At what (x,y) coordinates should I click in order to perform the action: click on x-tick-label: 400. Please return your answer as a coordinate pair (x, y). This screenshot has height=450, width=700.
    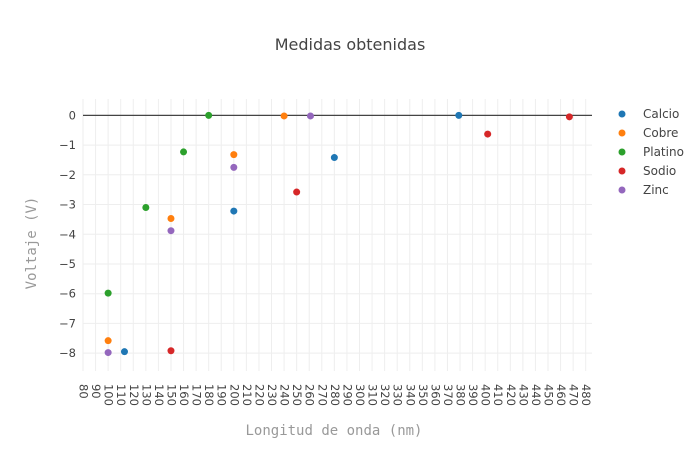
    Looking at the image, I should click on (486, 395).